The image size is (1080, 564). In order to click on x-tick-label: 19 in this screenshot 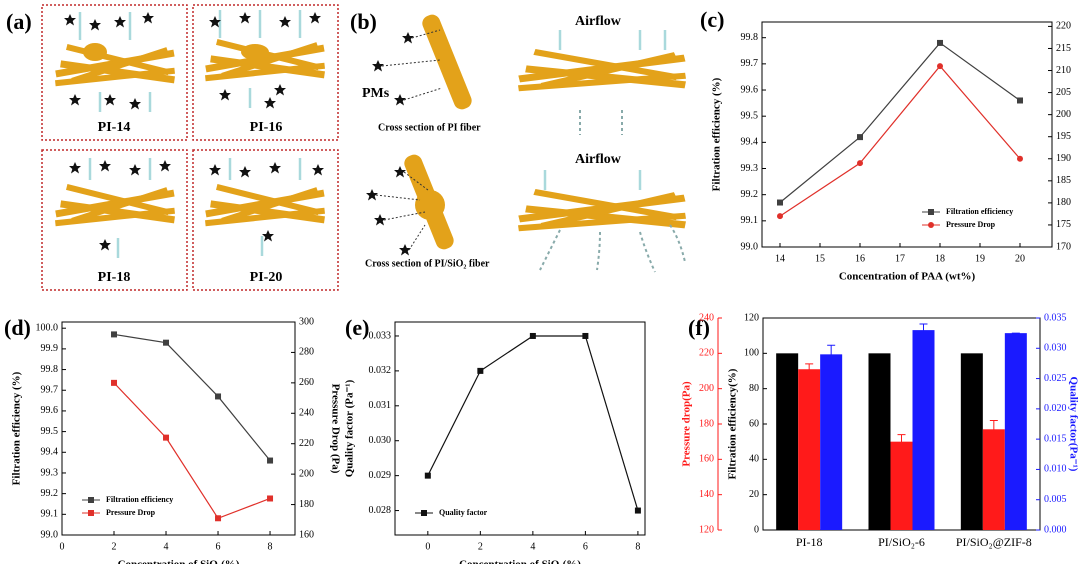, I will do `click(980, 258)`.